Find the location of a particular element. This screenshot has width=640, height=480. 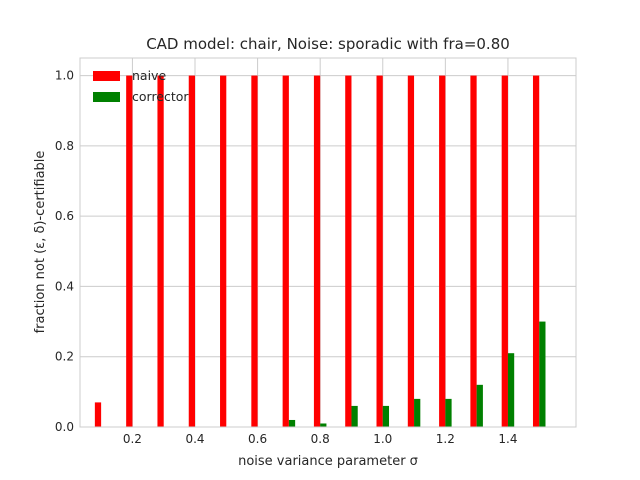

y-tick-label: 0.2 is located at coordinates (64, 357).